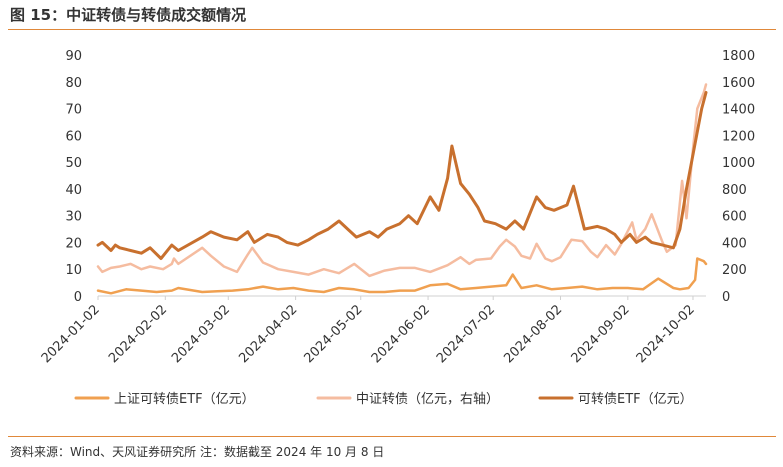 Image resolution: width=783 pixels, height=467 pixels. Describe the element at coordinates (73, 110) in the screenshot. I see `y-left-tick-label: 70` at that location.